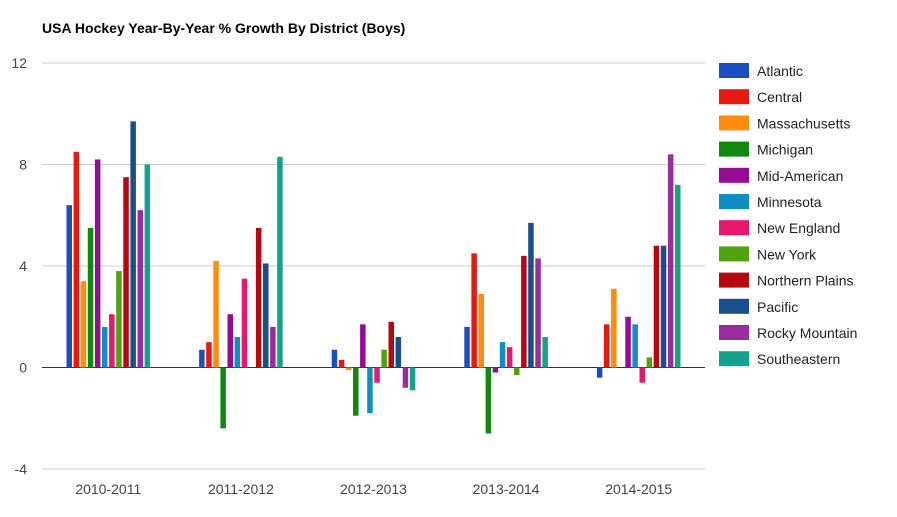 This screenshot has height=517, width=897. Describe the element at coordinates (787, 254) in the screenshot. I see `legend-label: New York` at that location.